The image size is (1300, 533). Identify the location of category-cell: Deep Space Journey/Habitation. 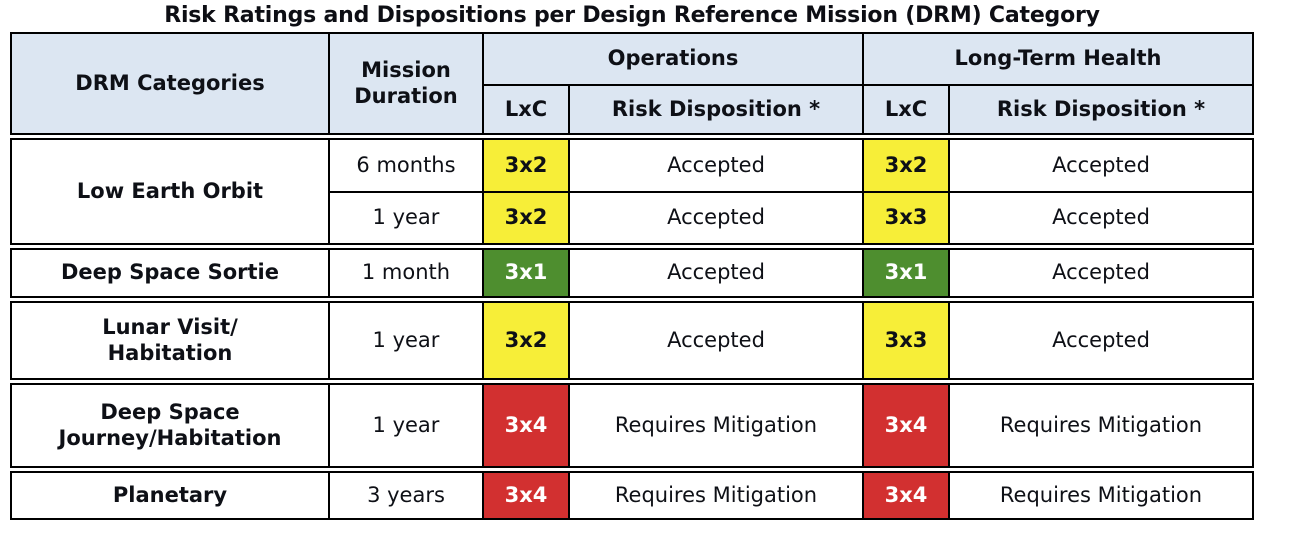
(170, 424).